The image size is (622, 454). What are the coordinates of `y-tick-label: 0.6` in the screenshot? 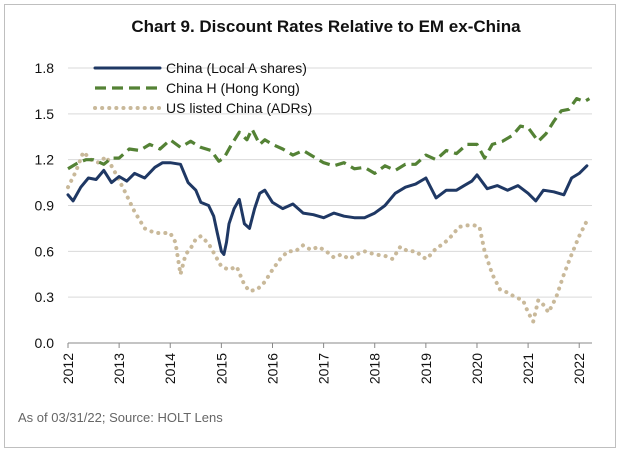 It's located at (45, 251).